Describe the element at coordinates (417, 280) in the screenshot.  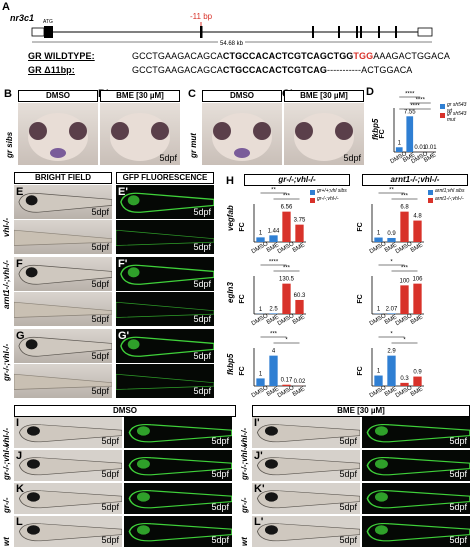
I see `value-label: 106` at that location.